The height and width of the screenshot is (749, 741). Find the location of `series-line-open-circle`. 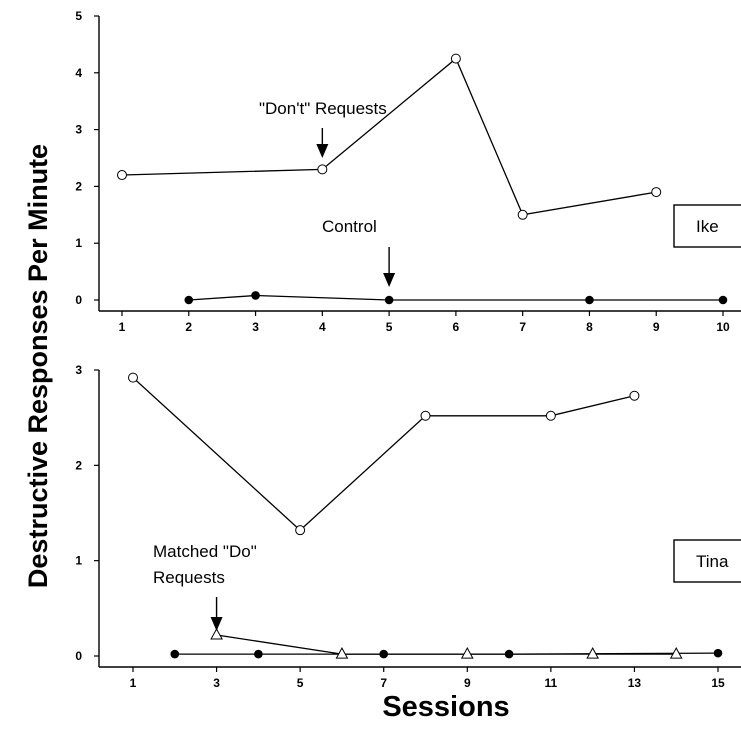

series-line-open-circle is located at coordinates (383, 454).